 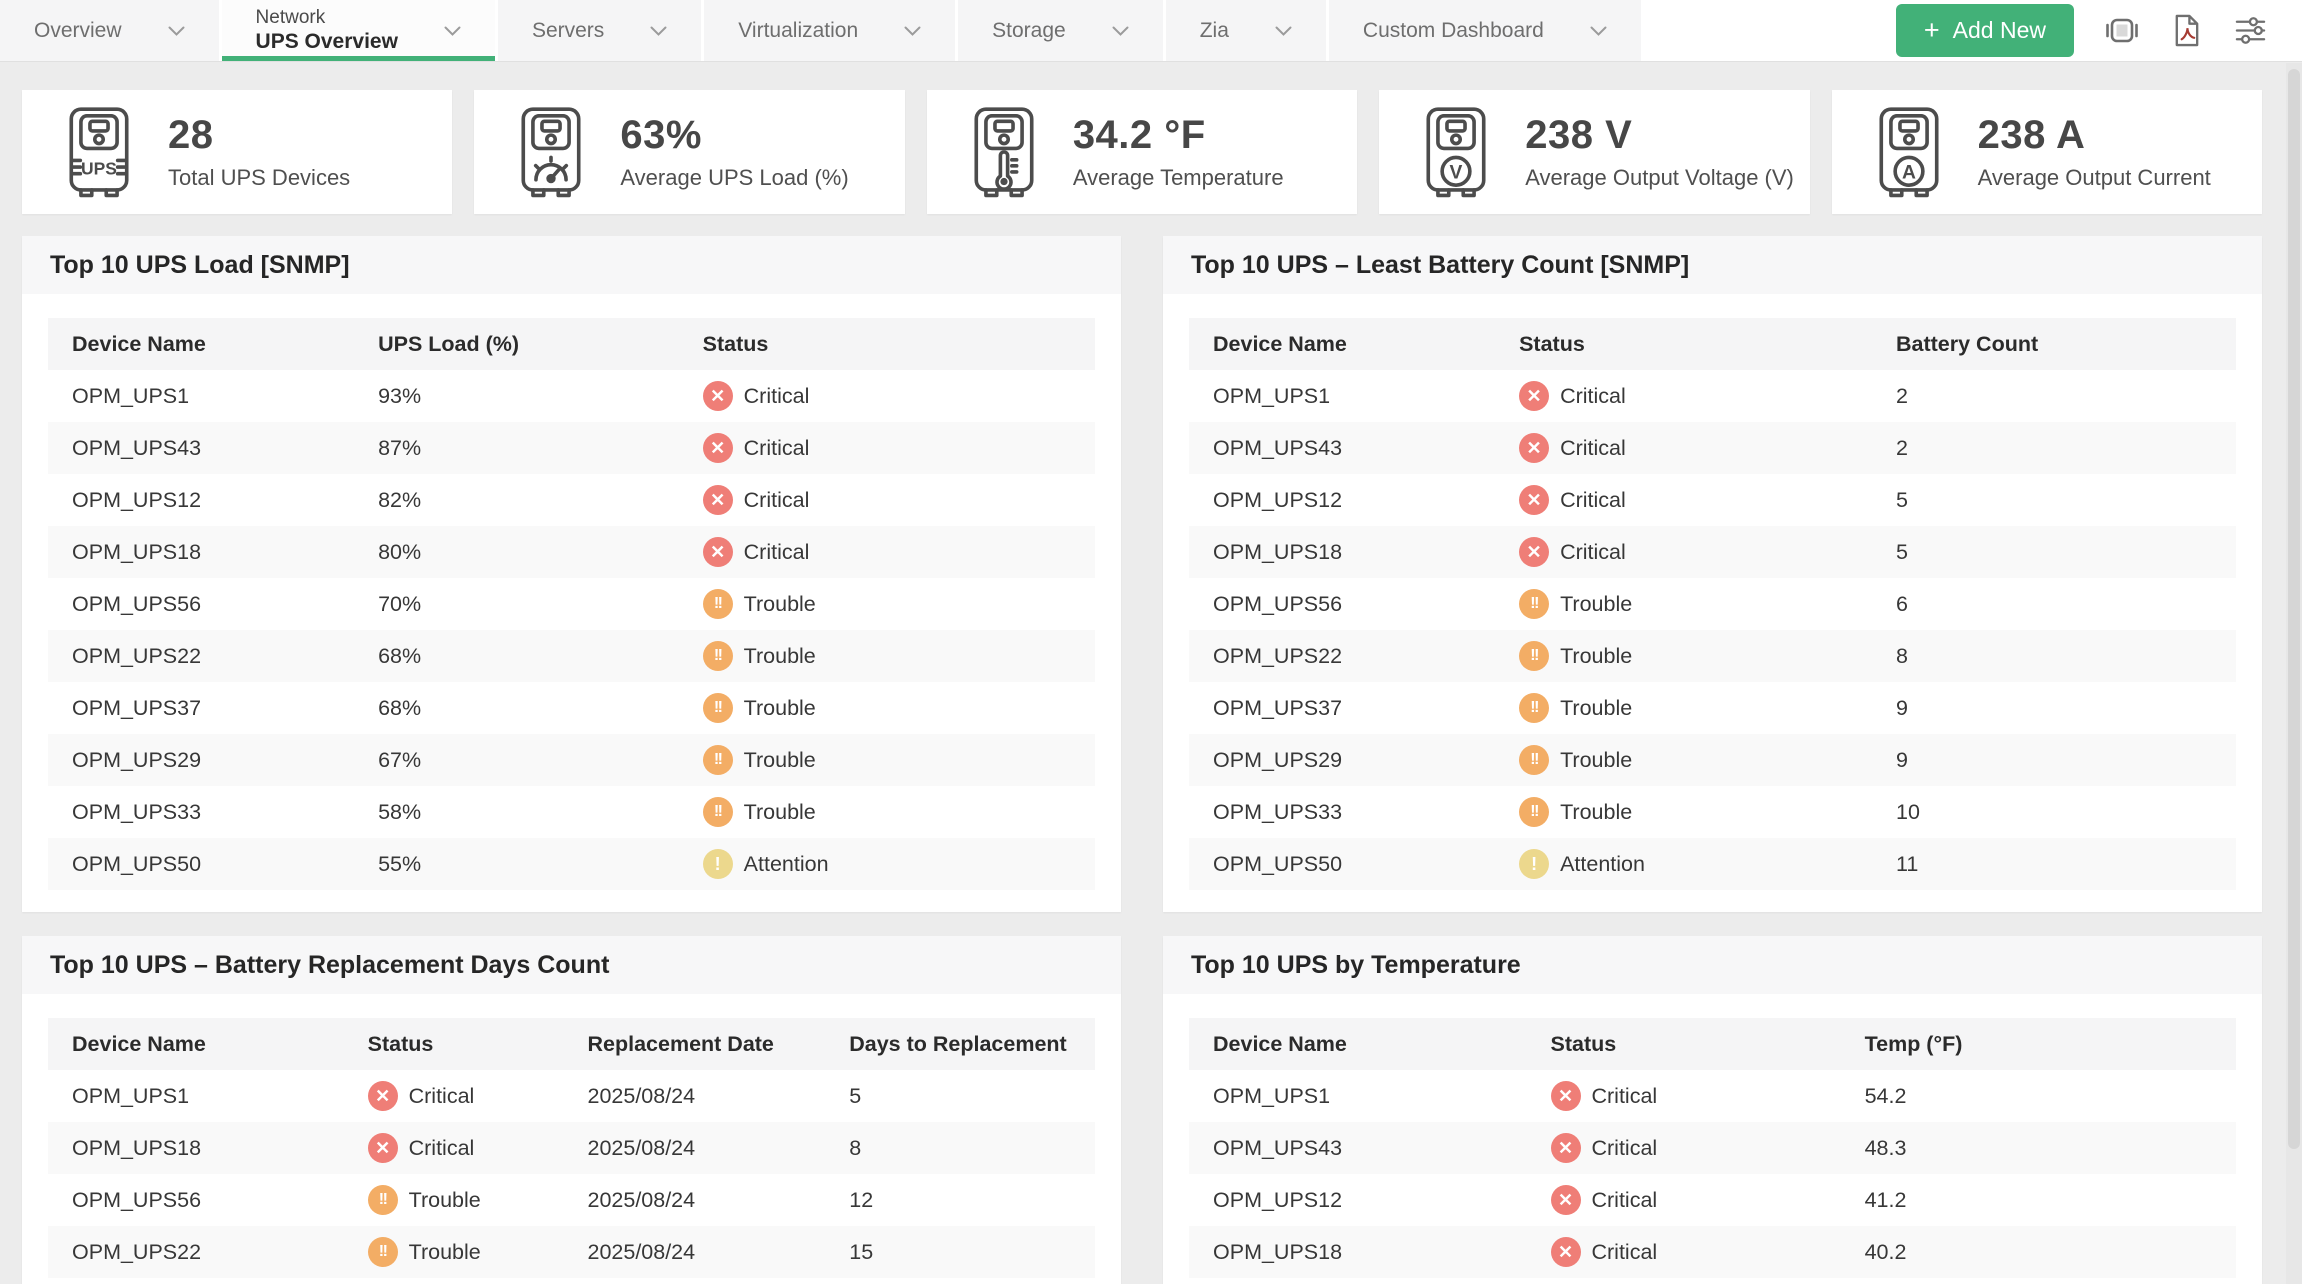 What do you see at coordinates (571, 448) in the screenshot?
I see `table-row: OPM_UPS43 87% ✕ Critical` at bounding box center [571, 448].